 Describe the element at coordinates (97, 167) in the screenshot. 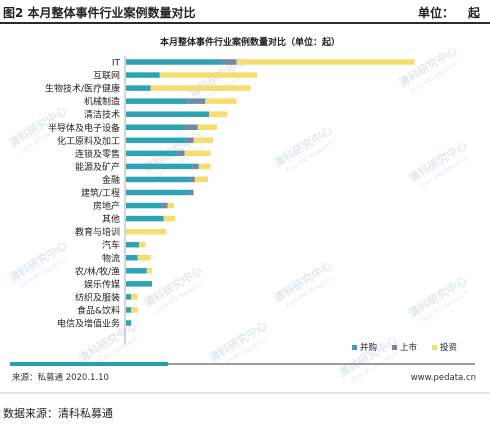

I see `category-label: 能源及矿产` at that location.